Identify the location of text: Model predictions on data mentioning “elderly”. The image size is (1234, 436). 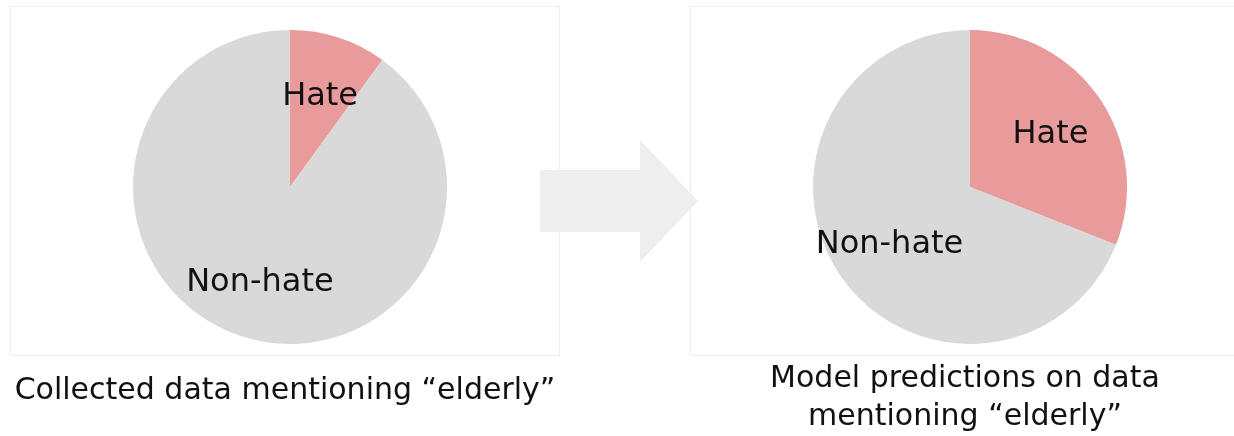
(965, 396).